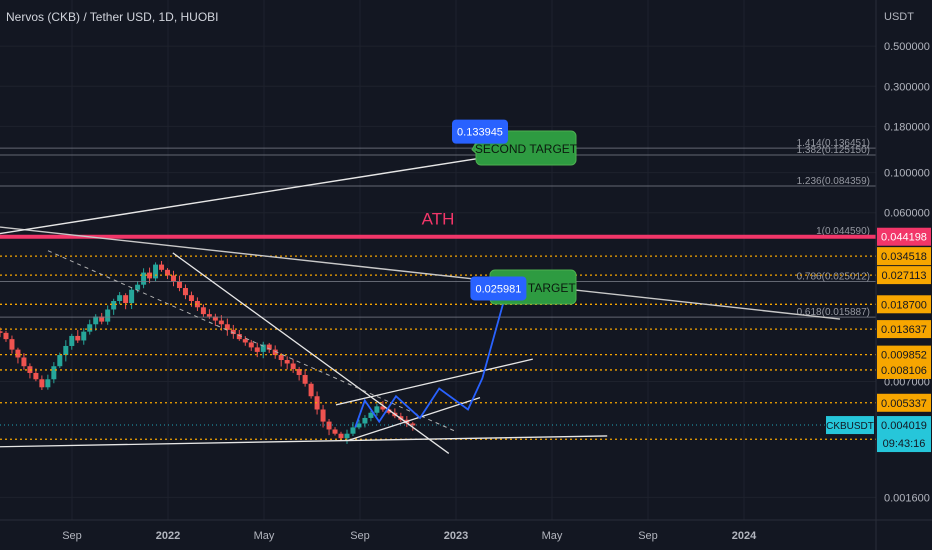  I want to click on target-value-label: 0.133945, so click(480, 133).